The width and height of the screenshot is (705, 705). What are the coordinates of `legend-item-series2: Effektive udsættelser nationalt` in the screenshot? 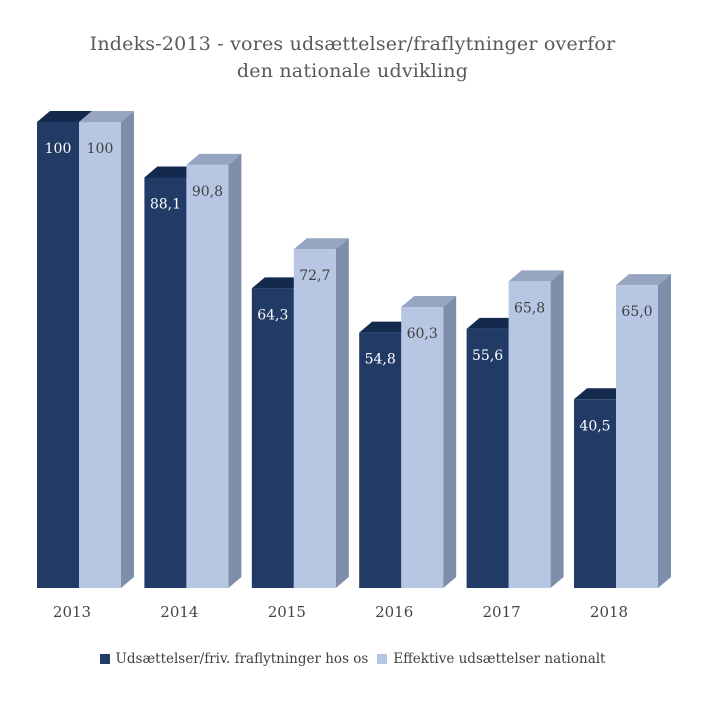 It's located at (491, 659).